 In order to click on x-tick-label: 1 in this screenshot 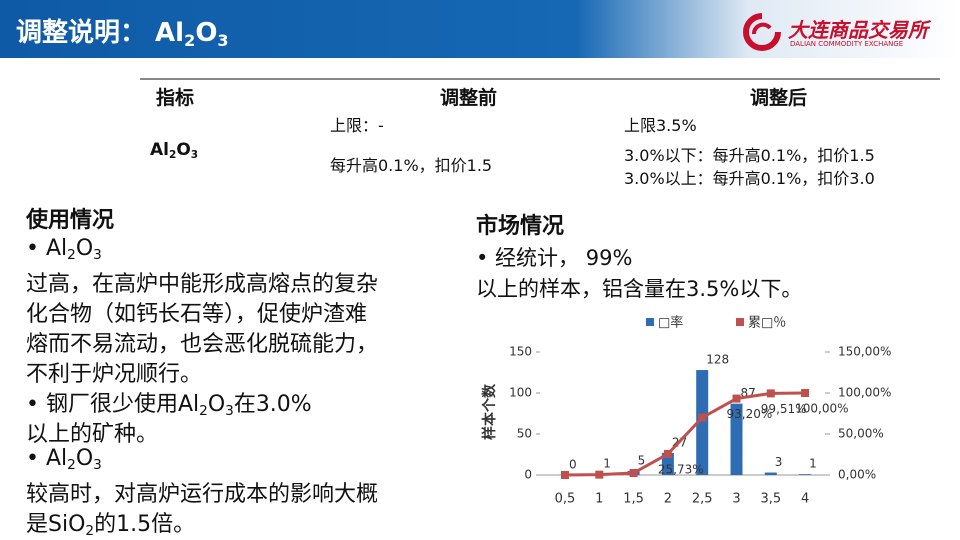, I will do `click(599, 499)`.